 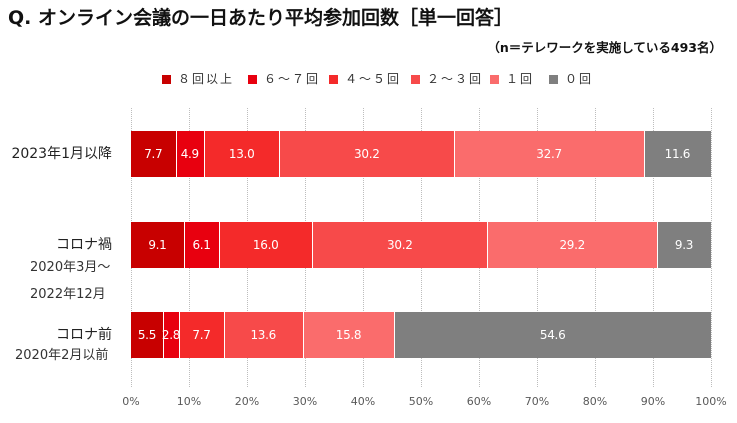 I want to click on value-label-pre-covid-0-times: 54.6, so click(x=552, y=335).